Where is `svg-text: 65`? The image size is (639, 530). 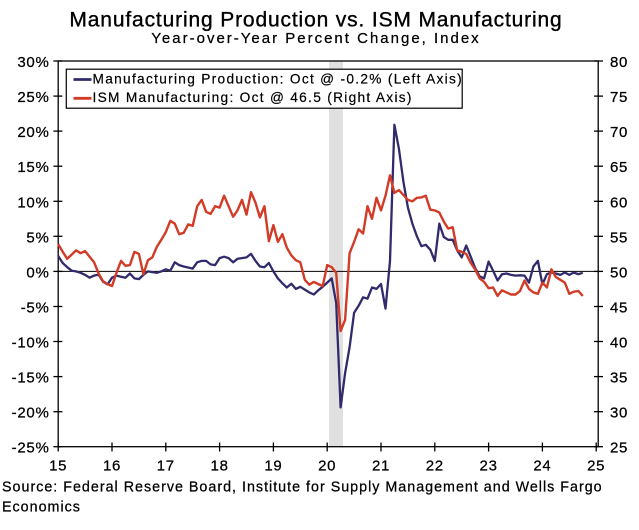
svg-text: 65 is located at coordinates (619, 167).